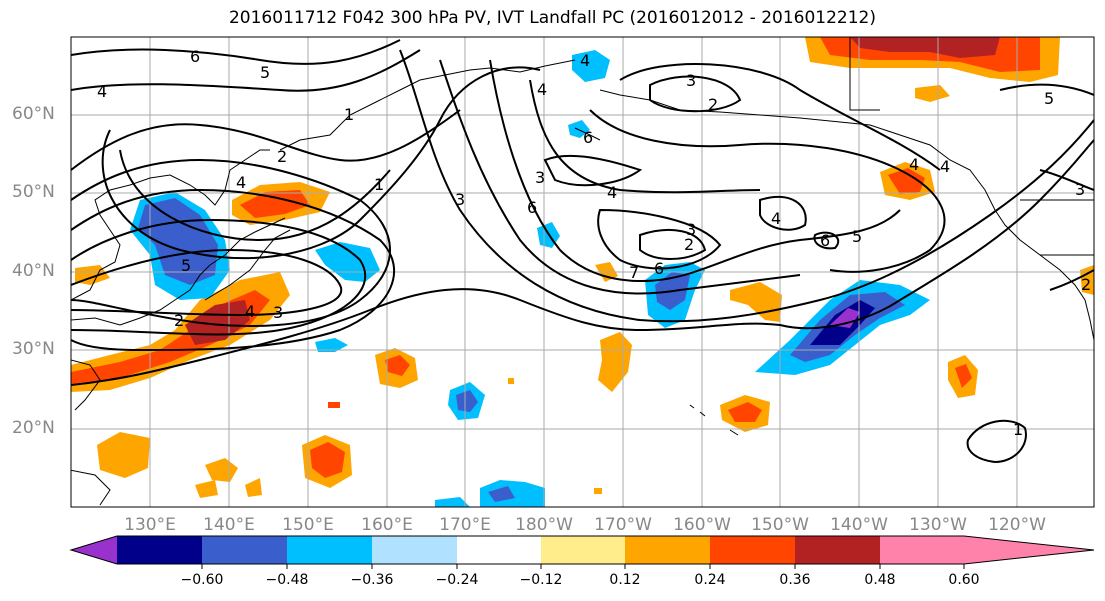 The height and width of the screenshot is (601, 1105). Describe the element at coordinates (702, 525) in the screenshot. I see `lon-label: 160°W` at that location.